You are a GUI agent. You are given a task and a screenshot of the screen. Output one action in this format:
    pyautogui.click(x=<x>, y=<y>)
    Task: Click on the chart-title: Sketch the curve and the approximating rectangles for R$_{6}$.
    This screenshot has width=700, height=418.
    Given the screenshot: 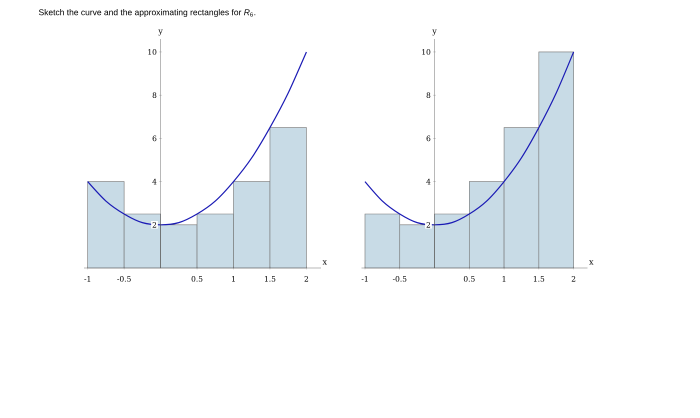 What is the action you would take?
    pyautogui.click(x=147, y=13)
    